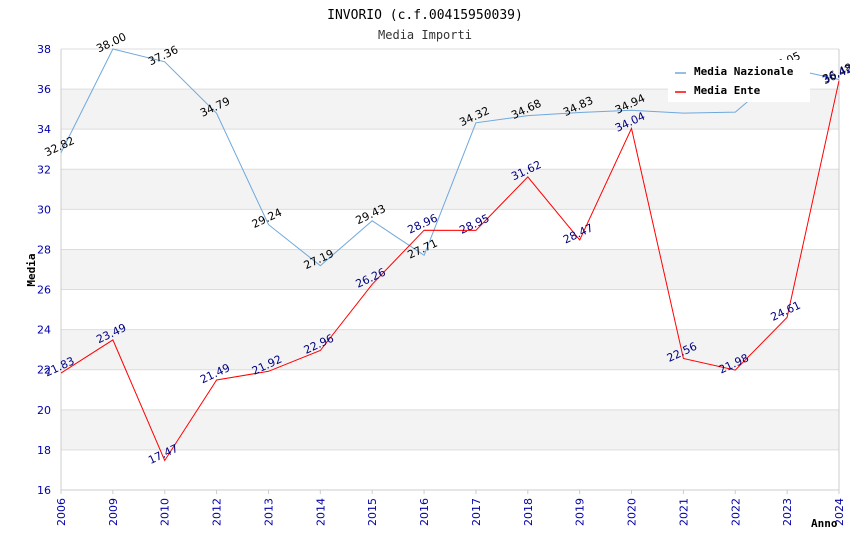  Describe the element at coordinates (425, 15) in the screenshot. I see `chart-title: INVORIO (c.f.00415950039)` at that location.